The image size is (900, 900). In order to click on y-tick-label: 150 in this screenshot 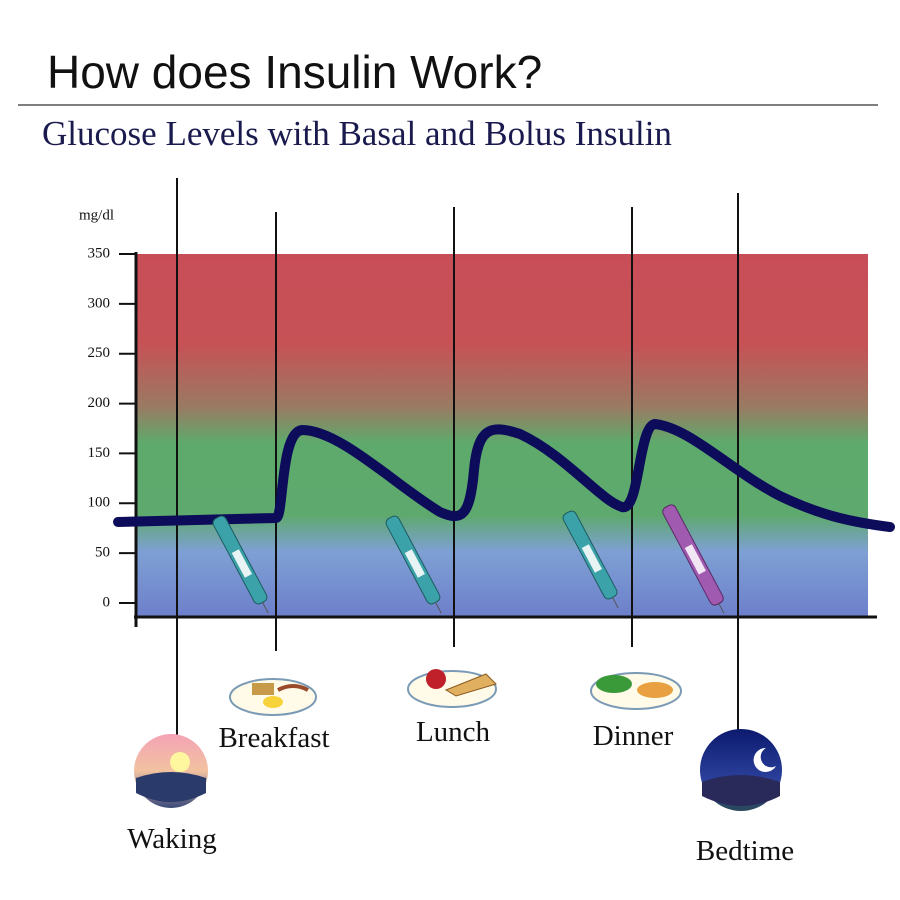, I will do `click(99, 453)`.